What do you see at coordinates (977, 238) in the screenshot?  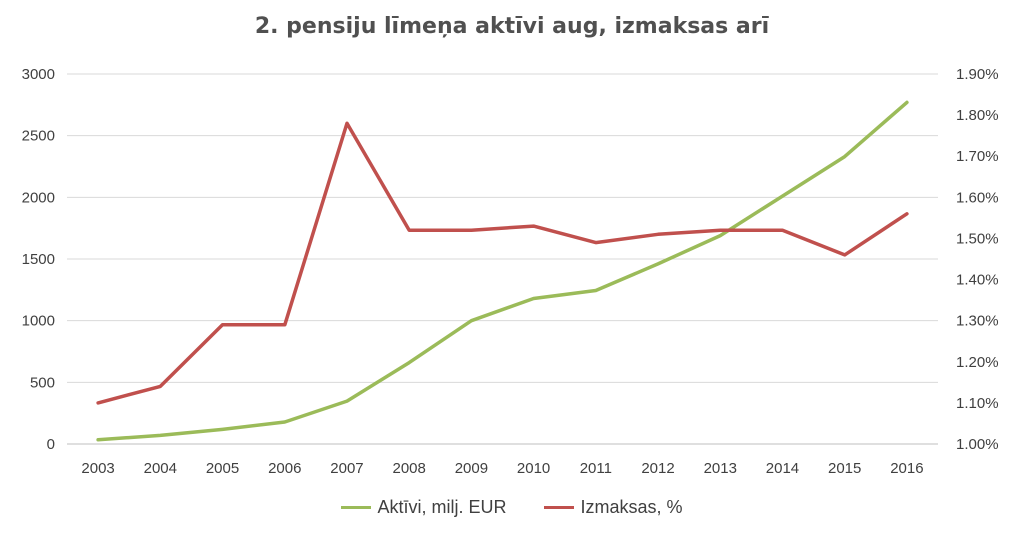 I see `y-right-tick-label: 1.50%` at bounding box center [977, 238].